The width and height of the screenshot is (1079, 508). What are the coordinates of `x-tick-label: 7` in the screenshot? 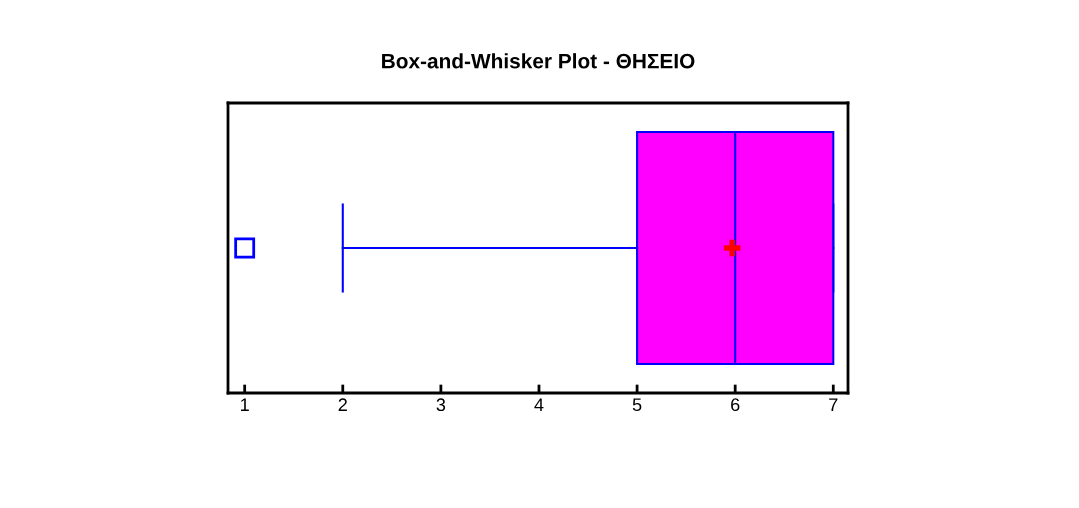 It's located at (833, 404).